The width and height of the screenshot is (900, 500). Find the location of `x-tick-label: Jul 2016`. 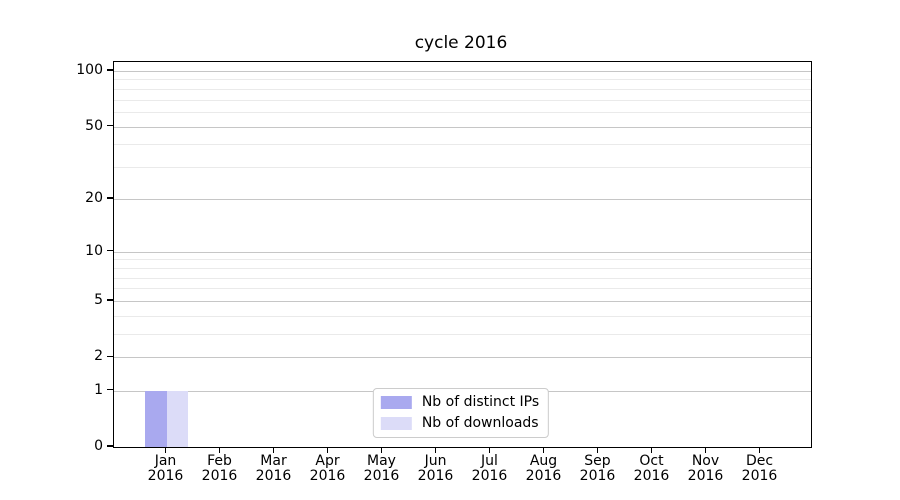

x-tick-label: Jul 2016 is located at coordinates (489, 468).